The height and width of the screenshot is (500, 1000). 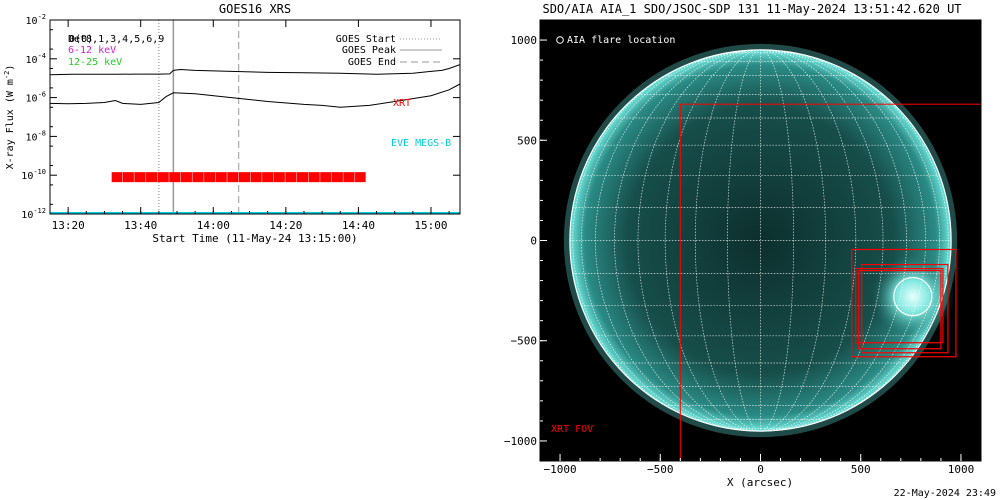 I want to click on goes-y-tick-label: 10⁻¹⁰, so click(x=33, y=175).